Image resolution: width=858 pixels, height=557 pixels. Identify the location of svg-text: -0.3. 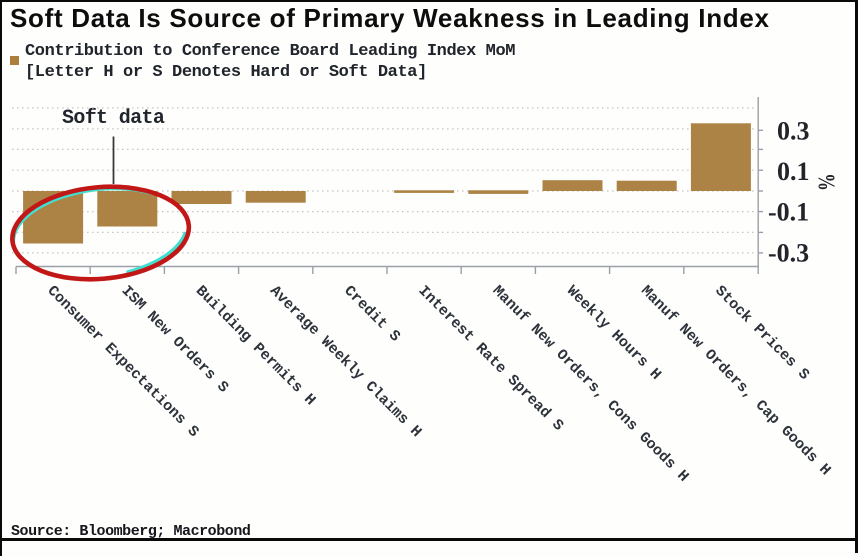
(788, 253).